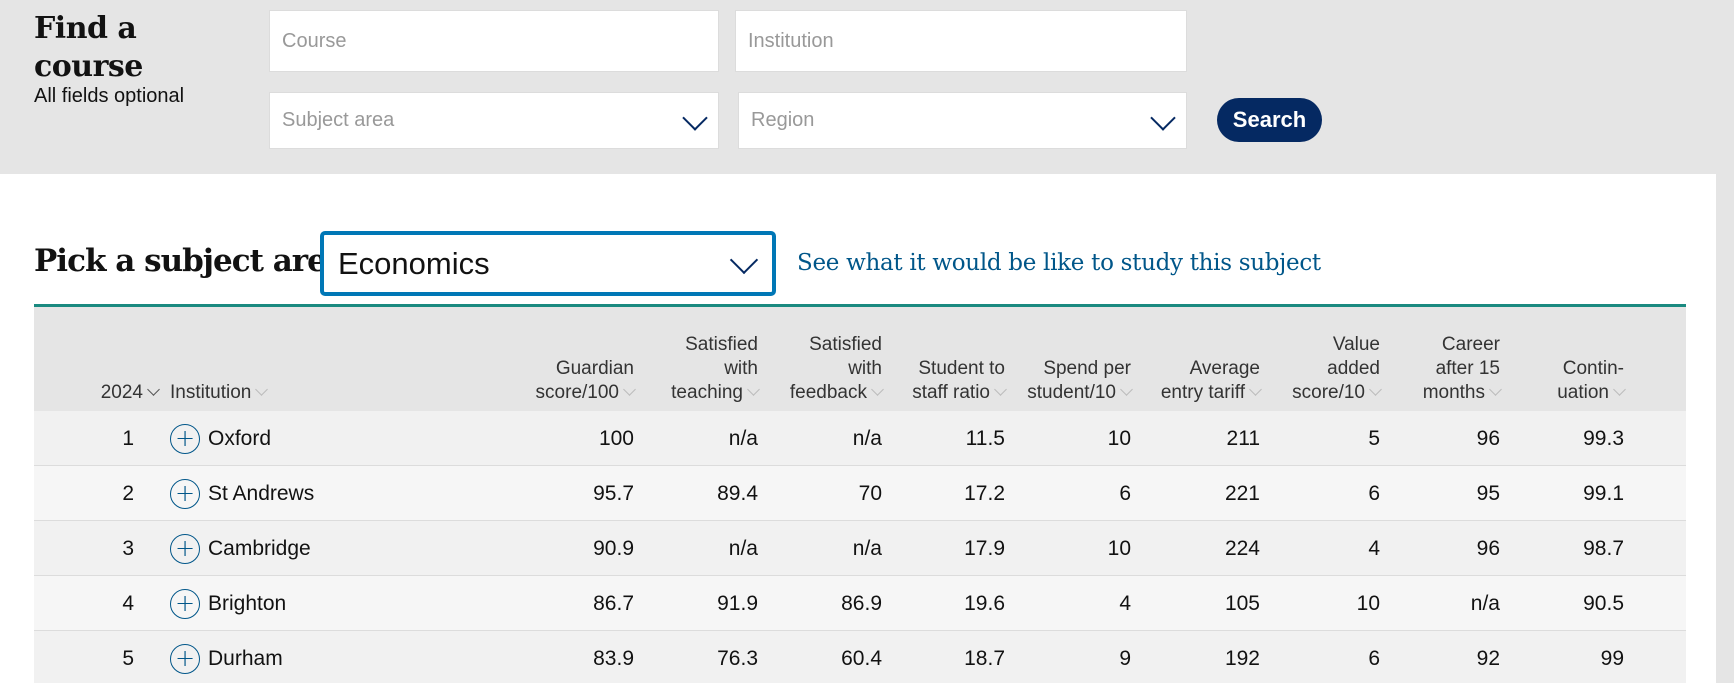 This screenshot has height=683, width=1734. Describe the element at coordinates (128, 658) in the screenshot. I see `rank-cell: 5` at that location.